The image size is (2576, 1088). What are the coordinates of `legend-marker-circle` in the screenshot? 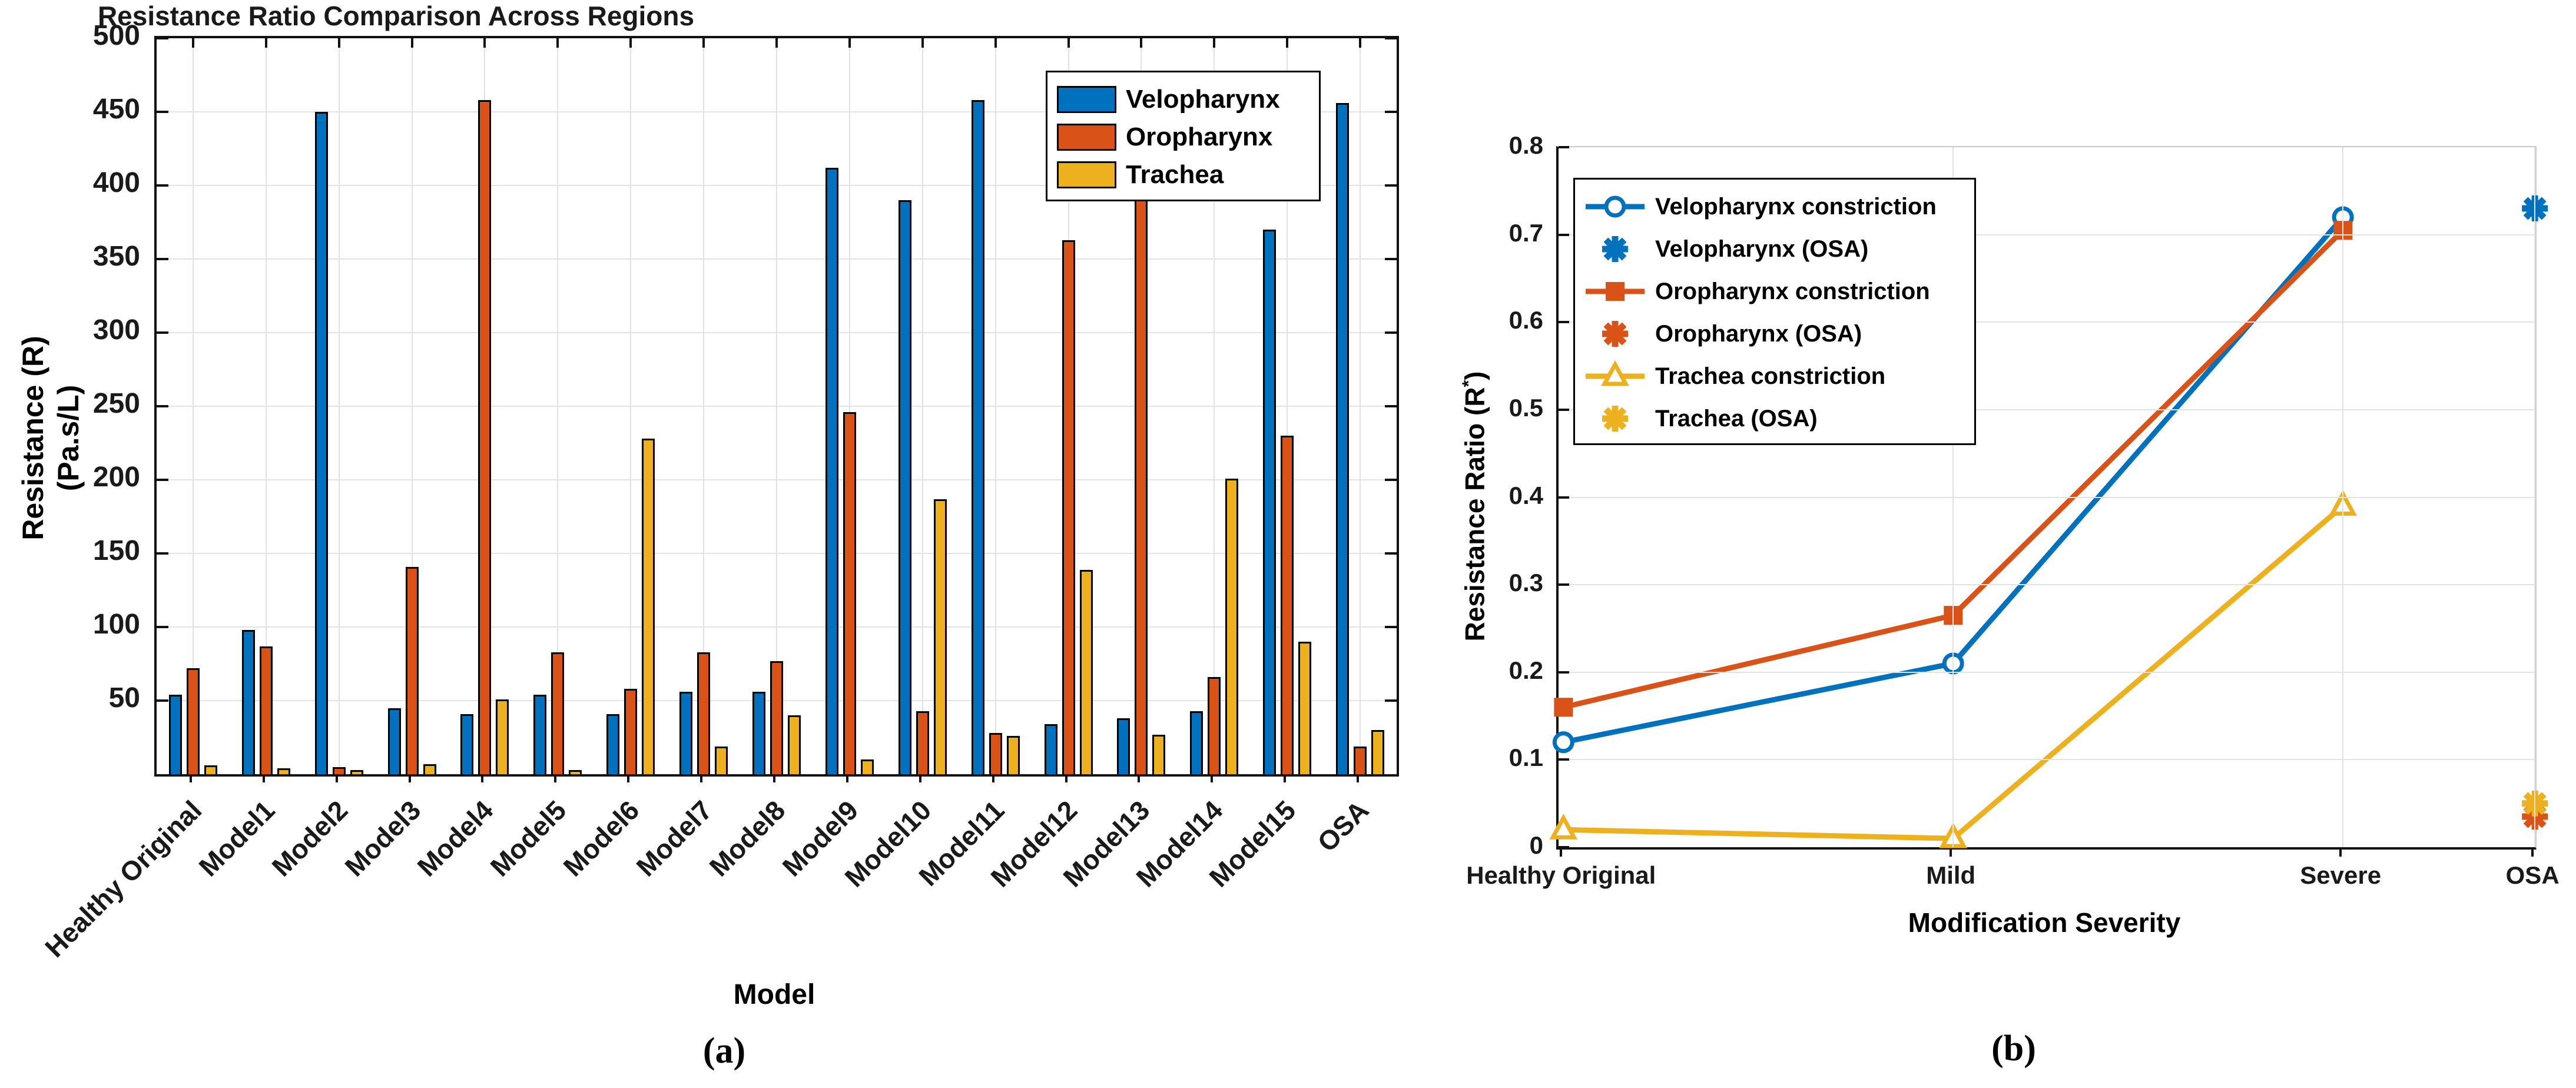 It's located at (1616, 207).